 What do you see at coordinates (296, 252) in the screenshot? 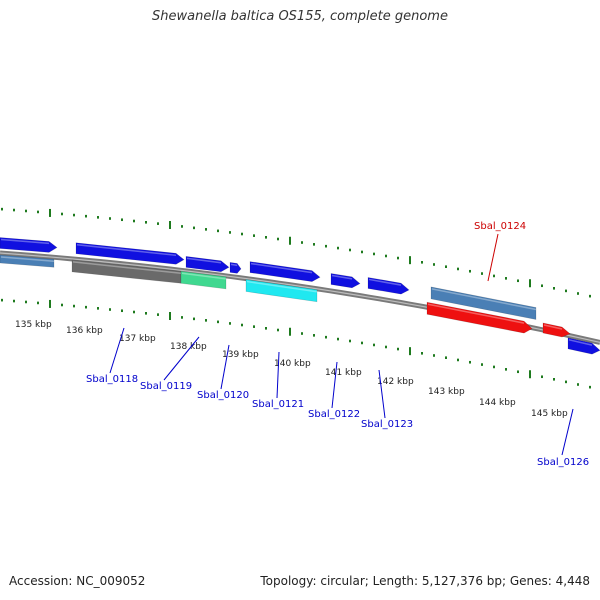
I see `outer-tick-ring` at bounding box center [296, 252].